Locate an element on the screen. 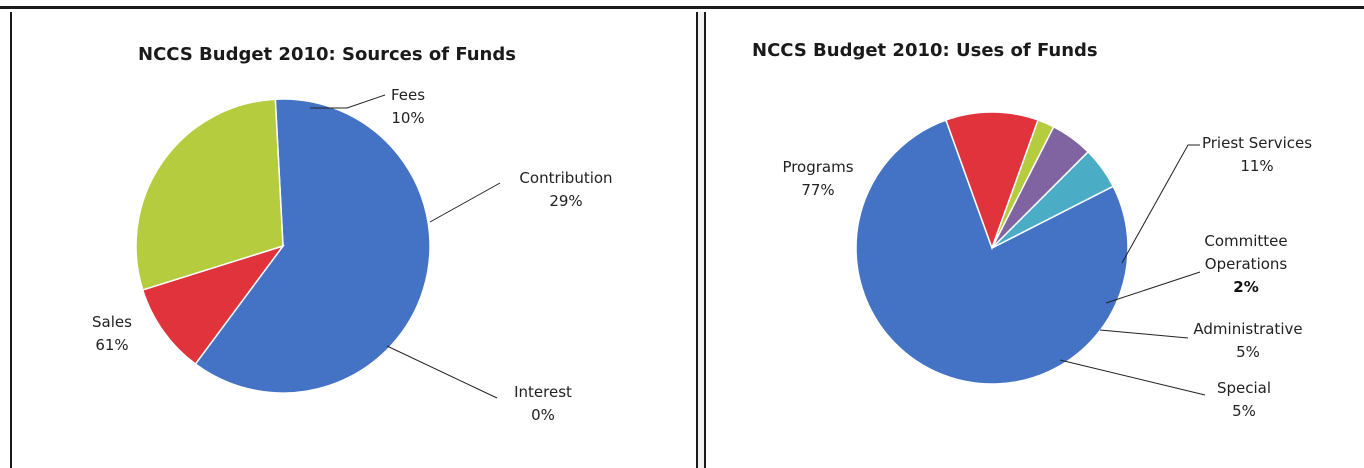 This screenshot has width=1364, height=468. sources-chart-title: NCCS Budget 2010: Sources of Funds is located at coordinates (327, 54).